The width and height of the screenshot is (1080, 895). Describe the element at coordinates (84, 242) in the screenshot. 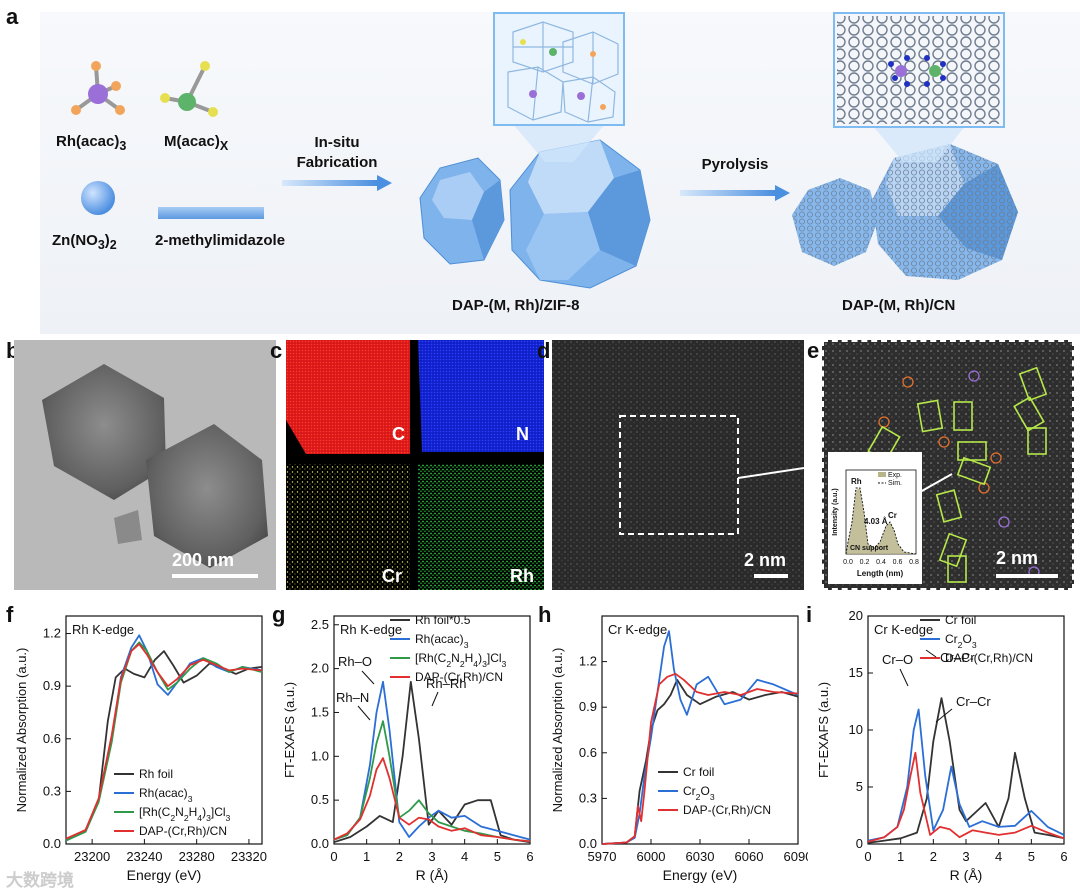

I see `precursor-zn-nitrate: Zn(NO3)2` at that location.